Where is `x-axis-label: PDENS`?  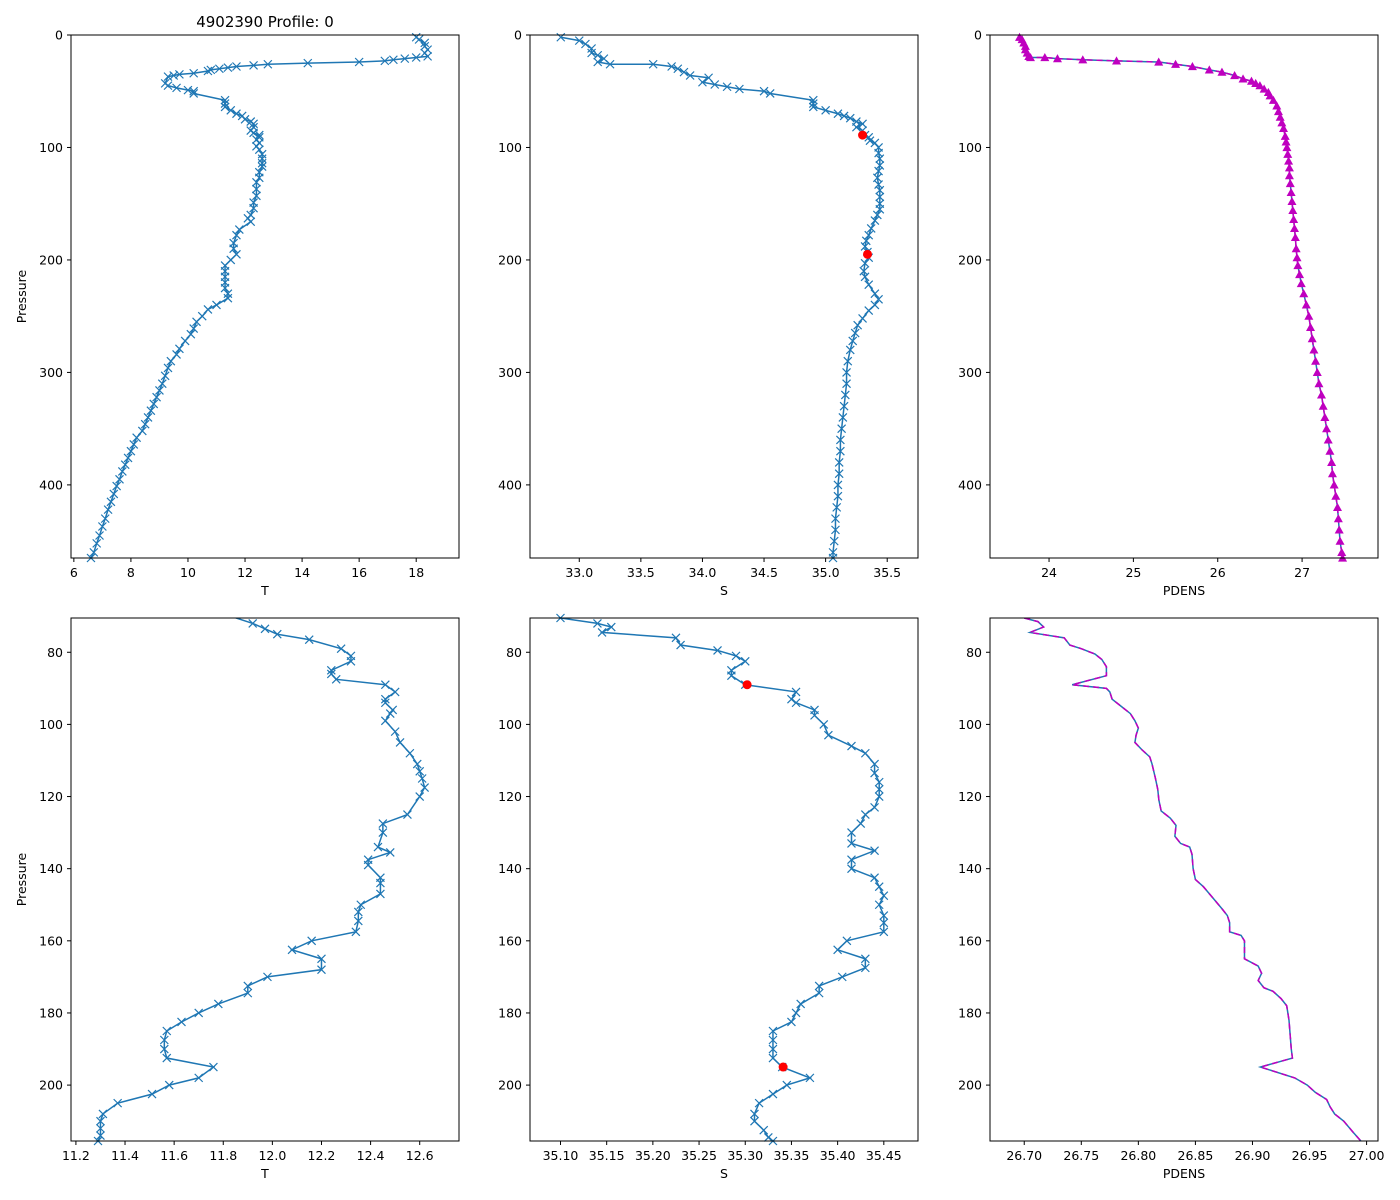 x-axis-label: PDENS is located at coordinates (1184, 590).